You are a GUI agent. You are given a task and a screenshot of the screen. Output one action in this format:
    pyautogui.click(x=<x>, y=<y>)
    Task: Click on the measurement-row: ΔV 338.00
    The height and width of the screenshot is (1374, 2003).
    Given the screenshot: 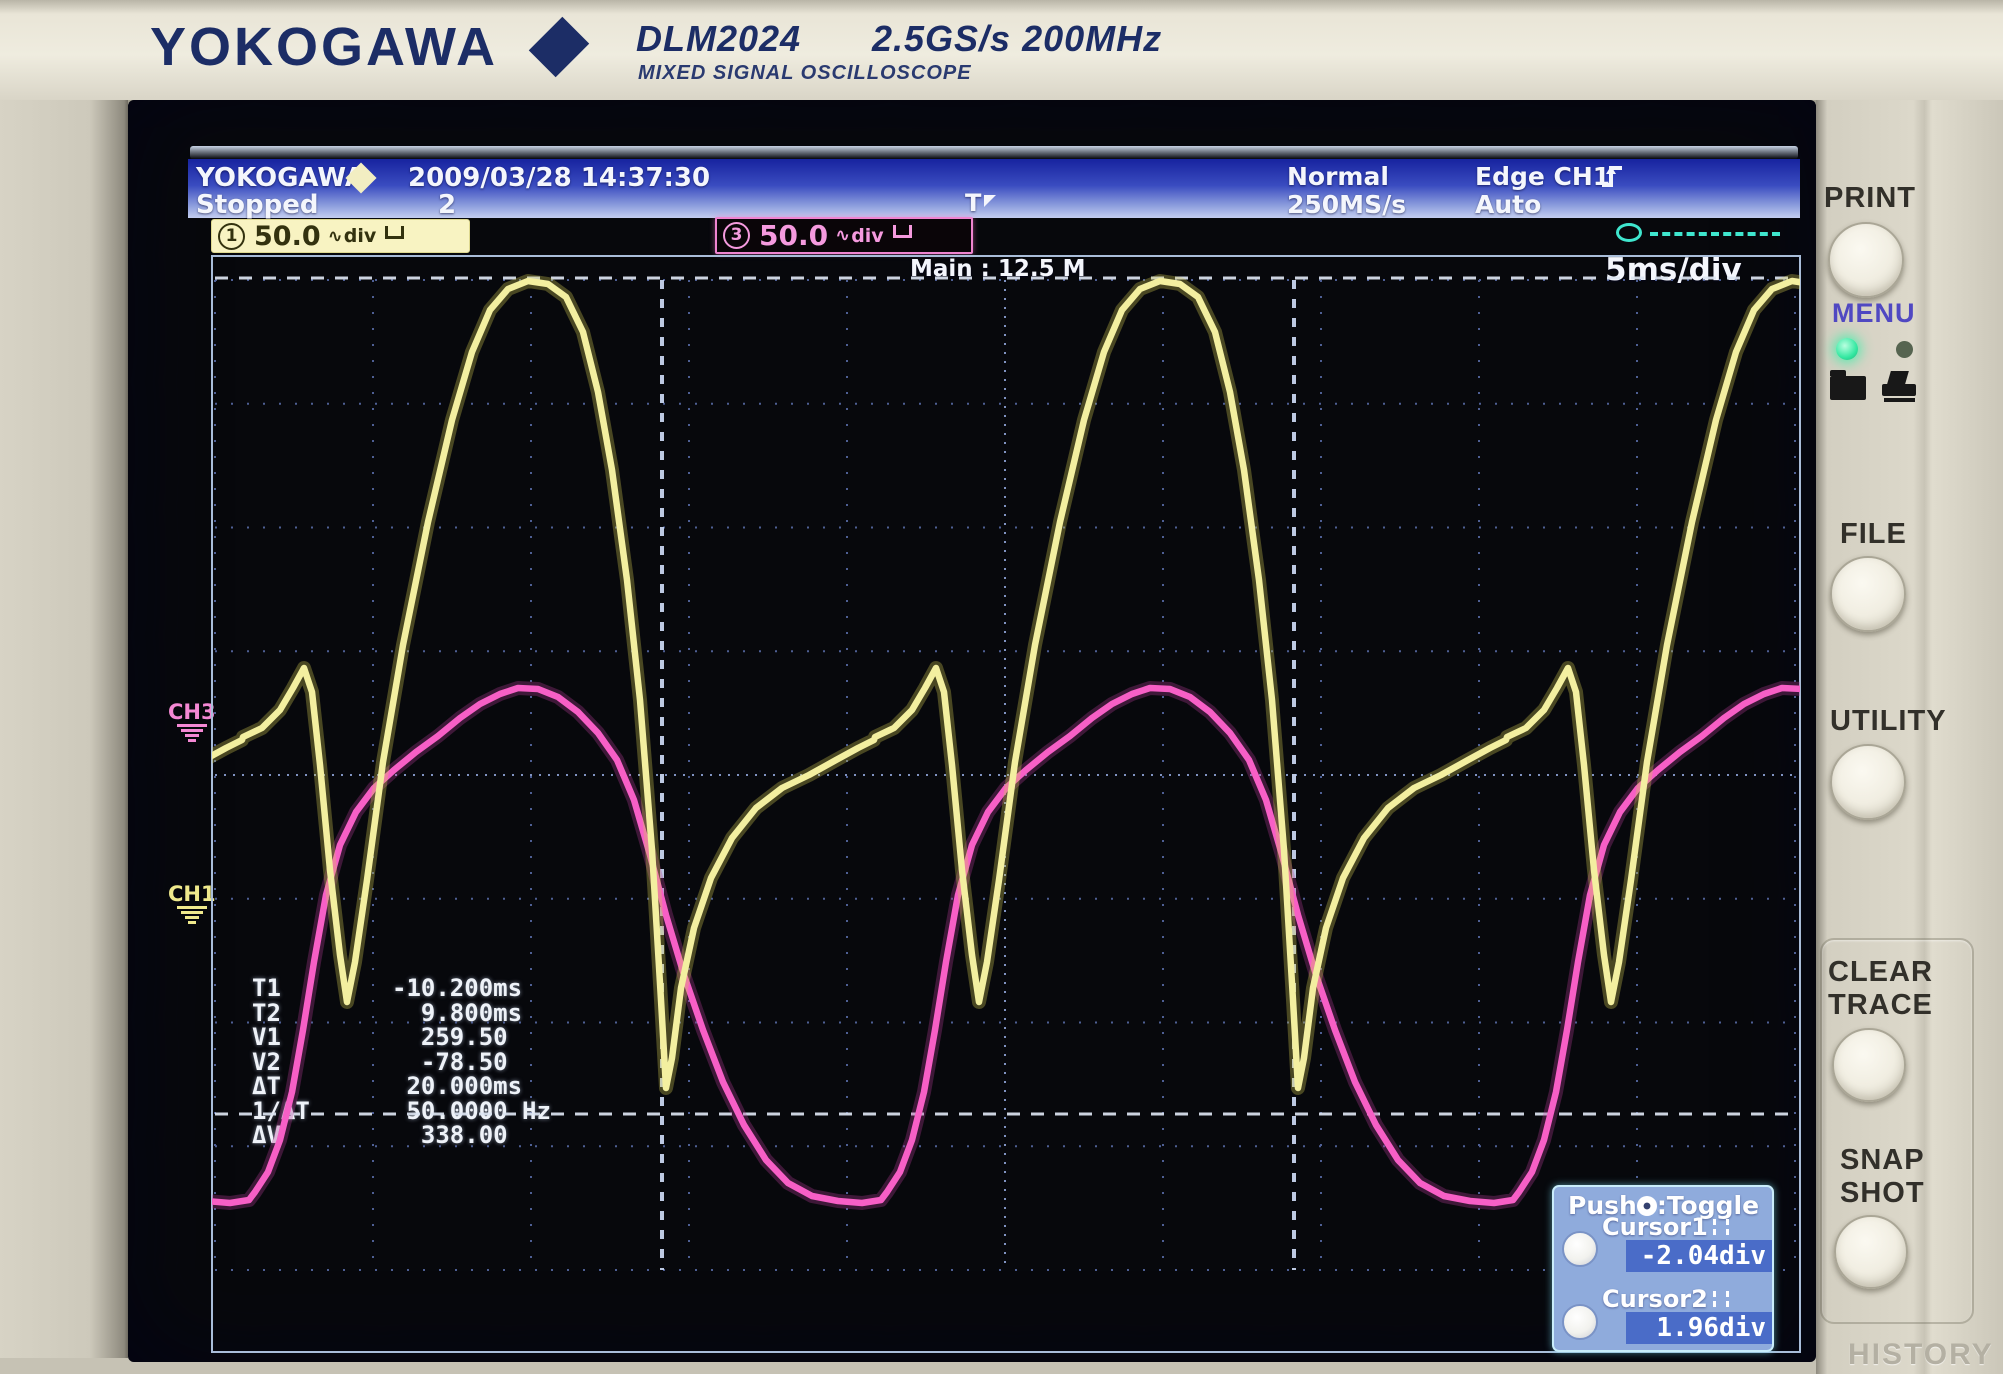 What is the action you would take?
    pyautogui.click(x=401, y=1135)
    